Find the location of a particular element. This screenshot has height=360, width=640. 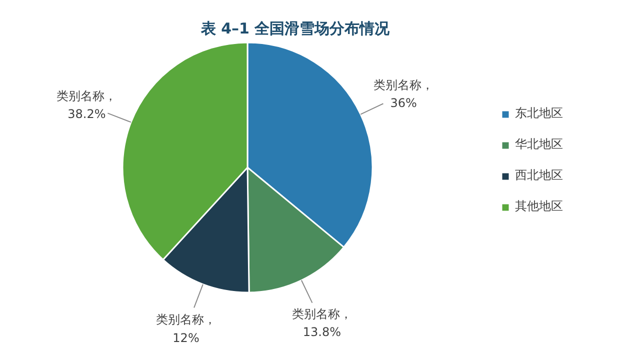

legend-label: 其他地区 is located at coordinates (539, 206).